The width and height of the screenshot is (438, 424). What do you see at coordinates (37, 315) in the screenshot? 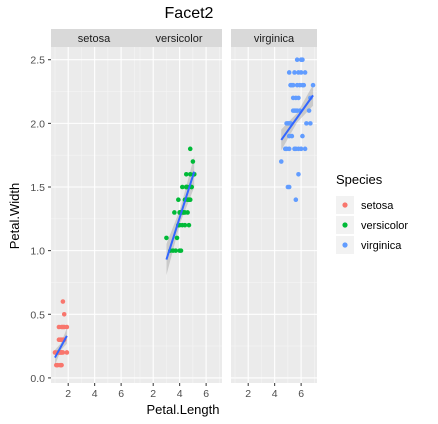
I see `y-tick-label: 0.5` at bounding box center [37, 315].